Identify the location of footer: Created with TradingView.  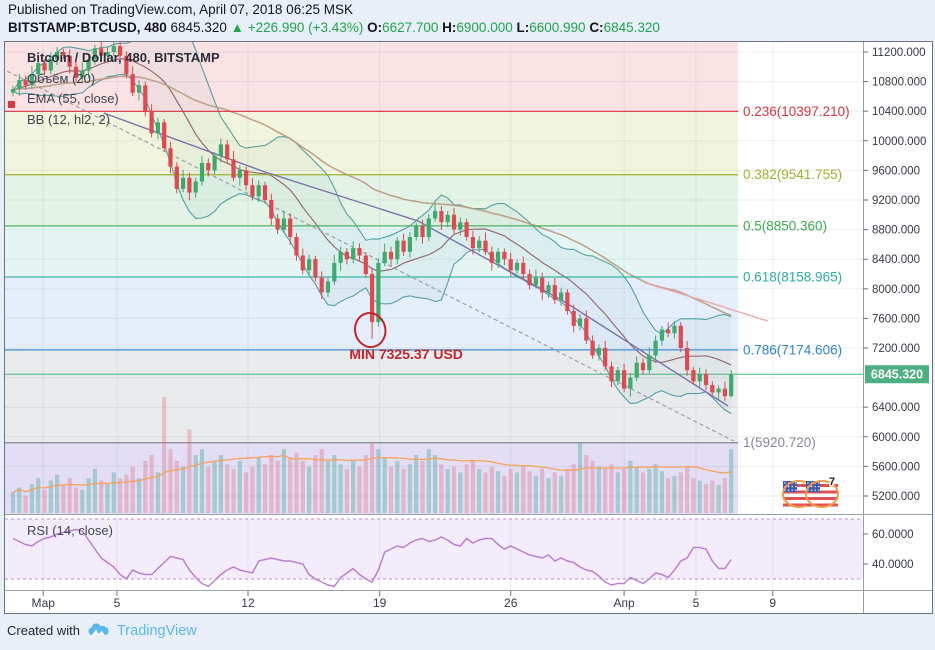
(102, 630).